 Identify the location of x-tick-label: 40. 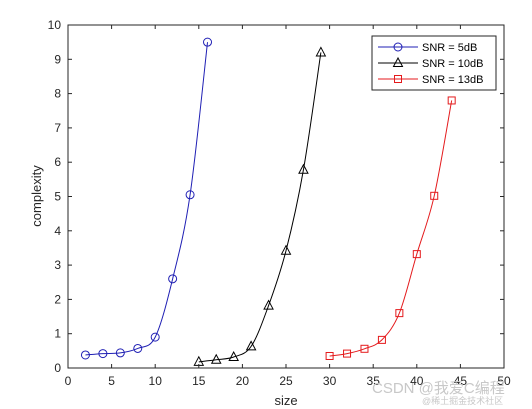
(417, 381).